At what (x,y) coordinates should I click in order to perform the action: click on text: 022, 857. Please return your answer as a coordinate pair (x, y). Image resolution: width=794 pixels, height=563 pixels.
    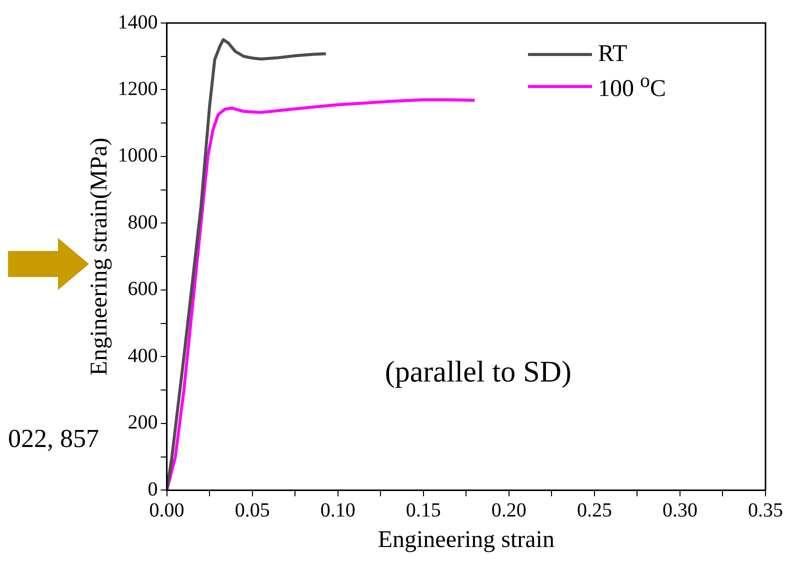
    Looking at the image, I should click on (53, 438).